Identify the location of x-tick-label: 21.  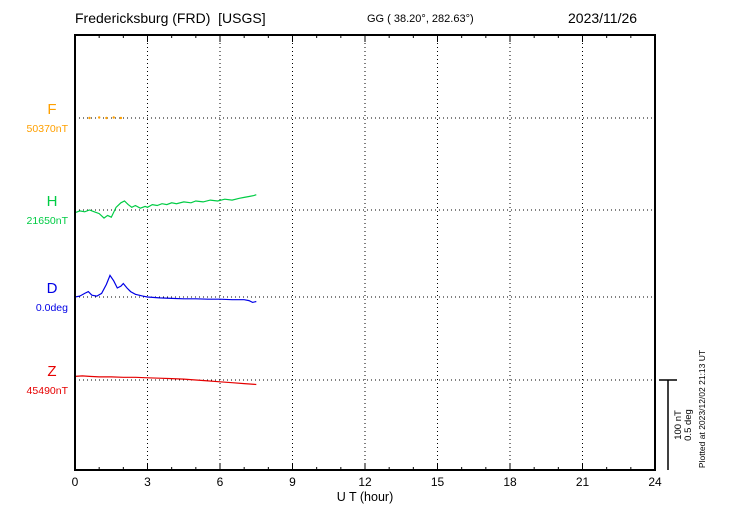
(583, 482).